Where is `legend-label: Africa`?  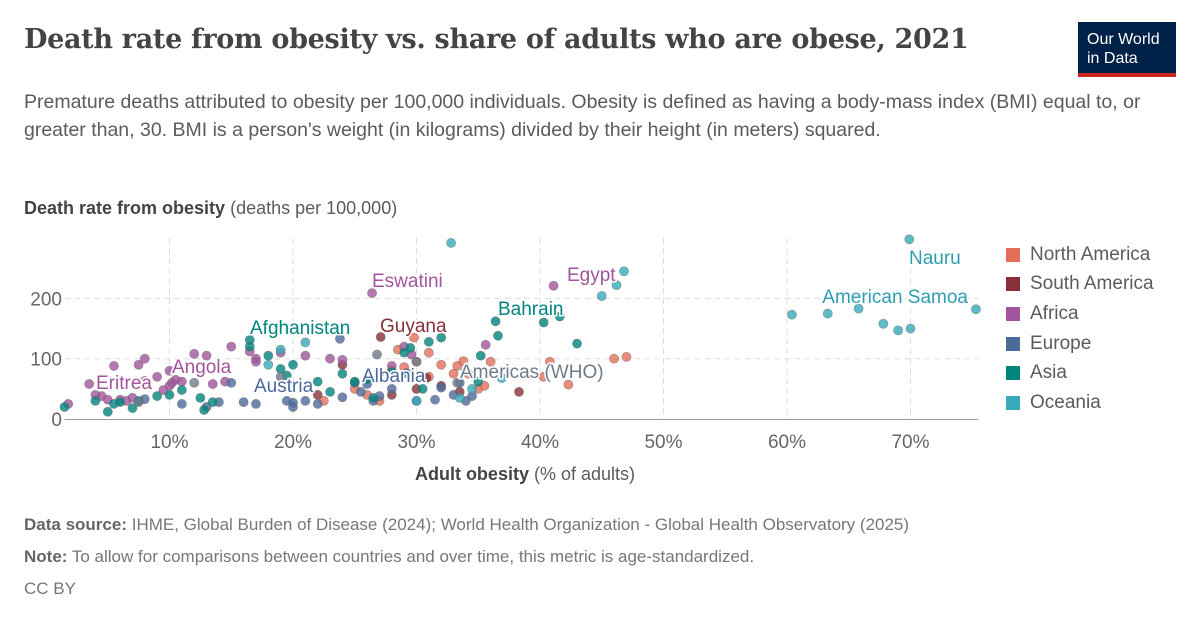
legend-label: Africa is located at coordinates (1054, 313).